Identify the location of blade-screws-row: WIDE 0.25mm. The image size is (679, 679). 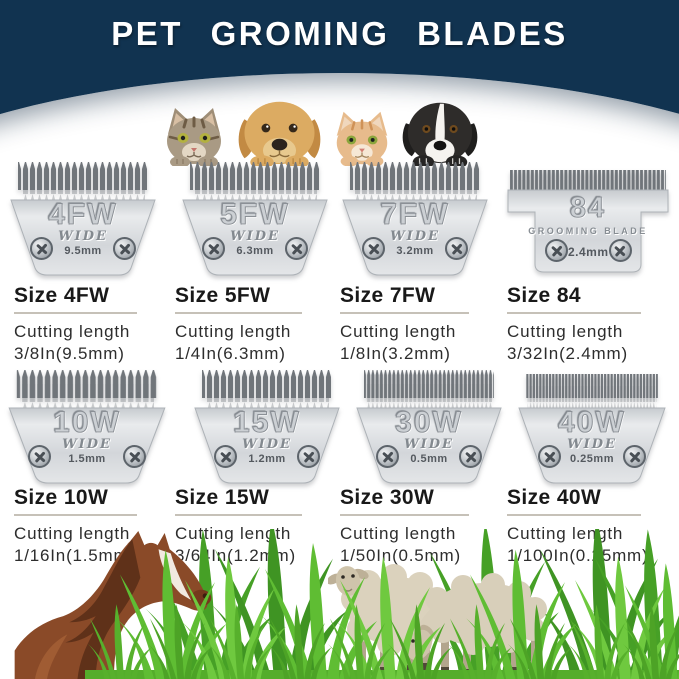
(592, 453).